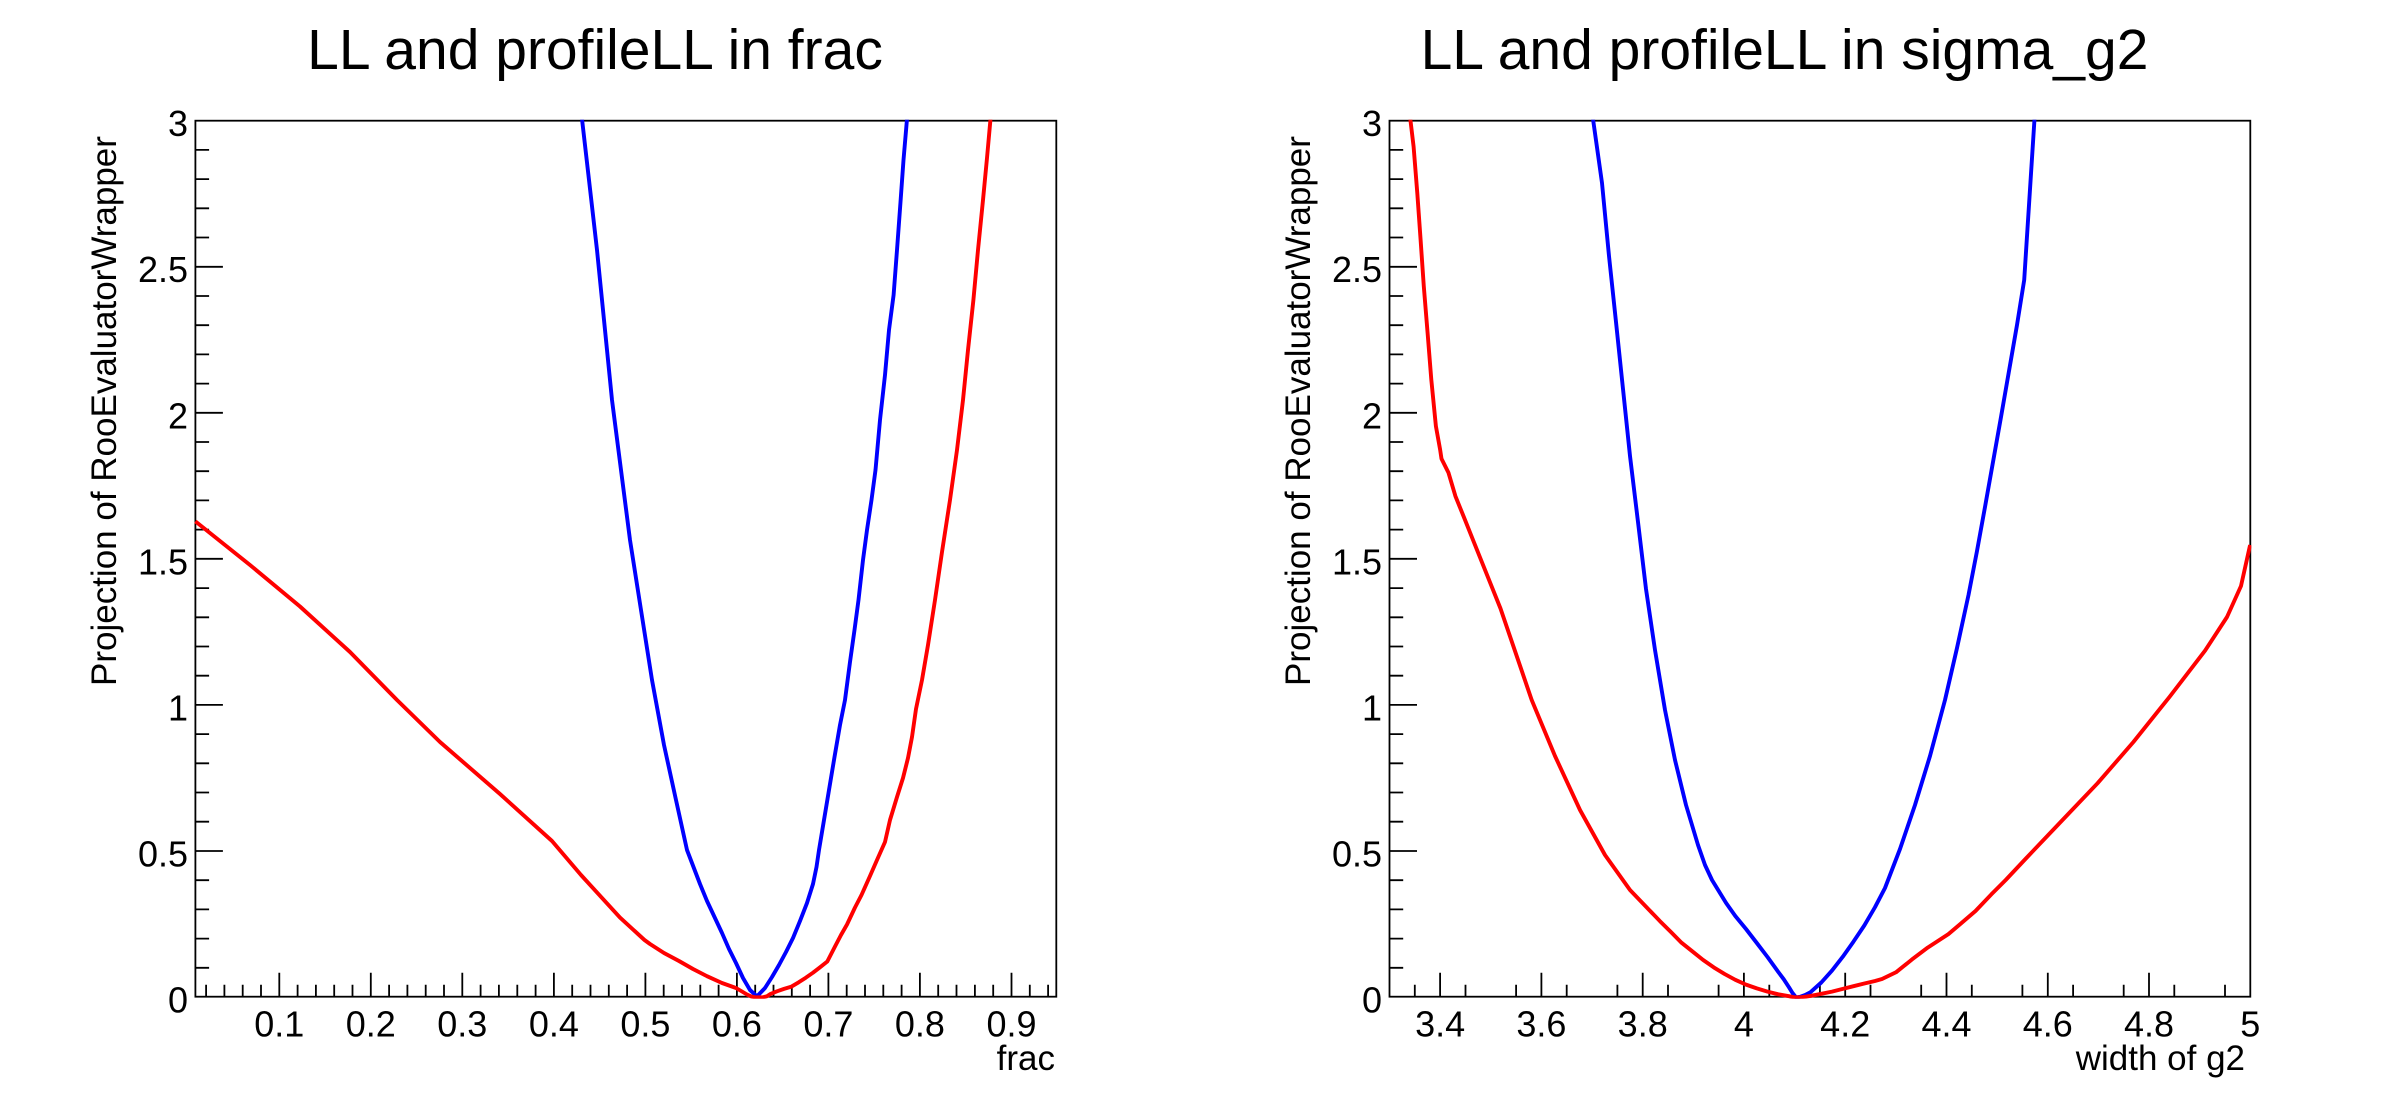 The height and width of the screenshot is (1116, 2388). I want to click on svg-text: LL and profileLL in frac, so click(595, 50).